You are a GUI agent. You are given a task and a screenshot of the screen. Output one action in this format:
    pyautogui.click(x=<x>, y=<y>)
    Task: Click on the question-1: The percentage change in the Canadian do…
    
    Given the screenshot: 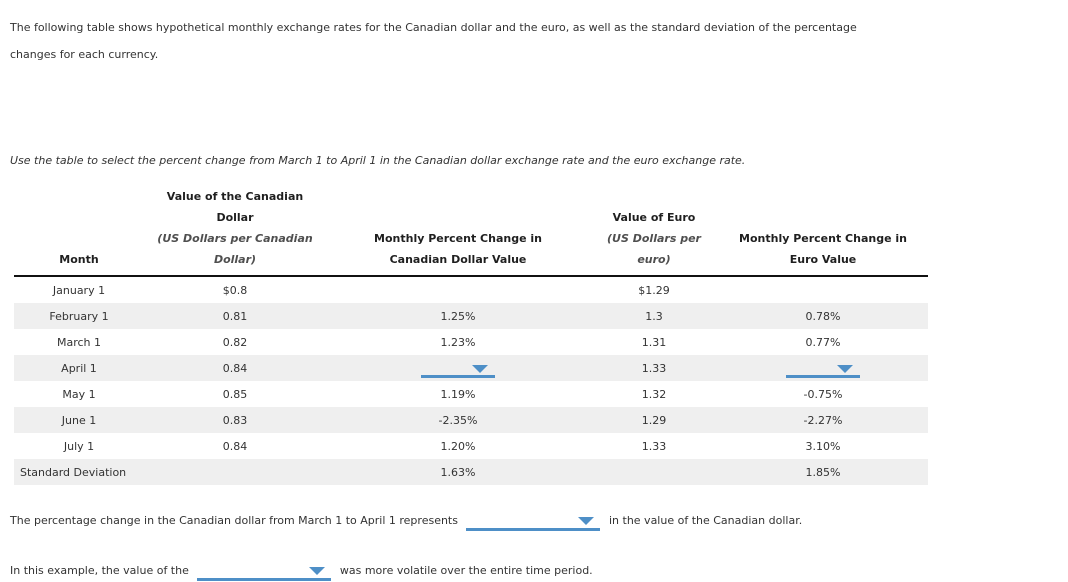 What is the action you would take?
    pyautogui.click(x=539, y=521)
    